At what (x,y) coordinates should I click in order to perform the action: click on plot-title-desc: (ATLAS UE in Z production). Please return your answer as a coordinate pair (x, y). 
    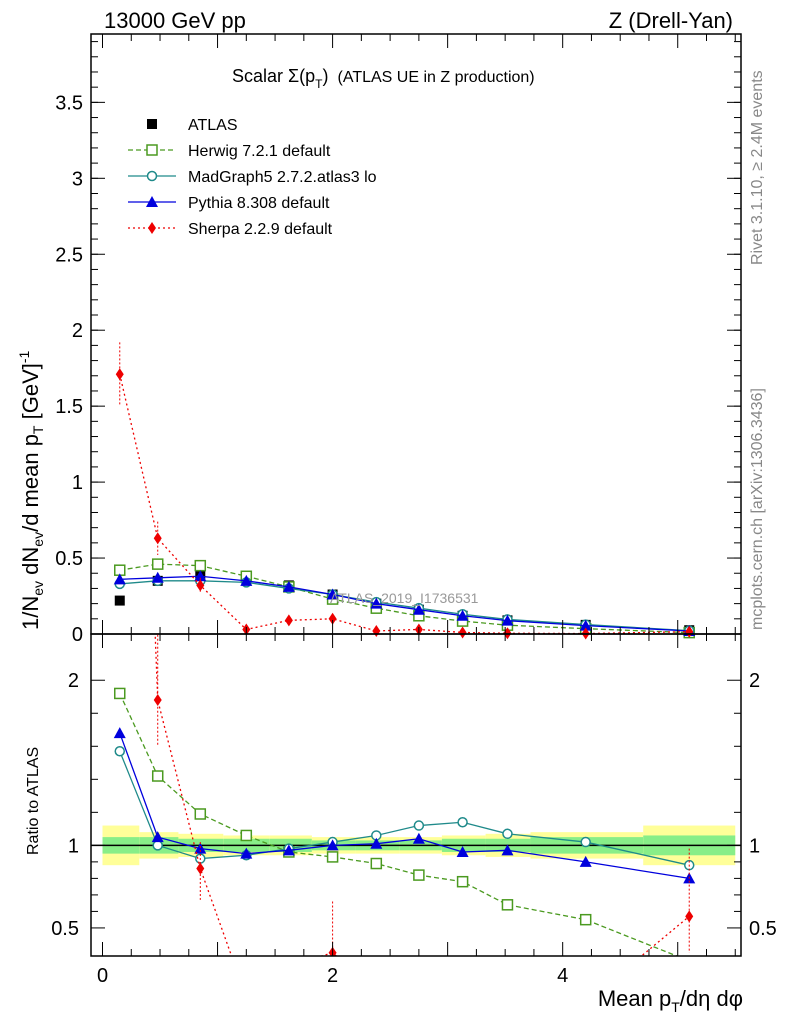
    Looking at the image, I should click on (436, 77).